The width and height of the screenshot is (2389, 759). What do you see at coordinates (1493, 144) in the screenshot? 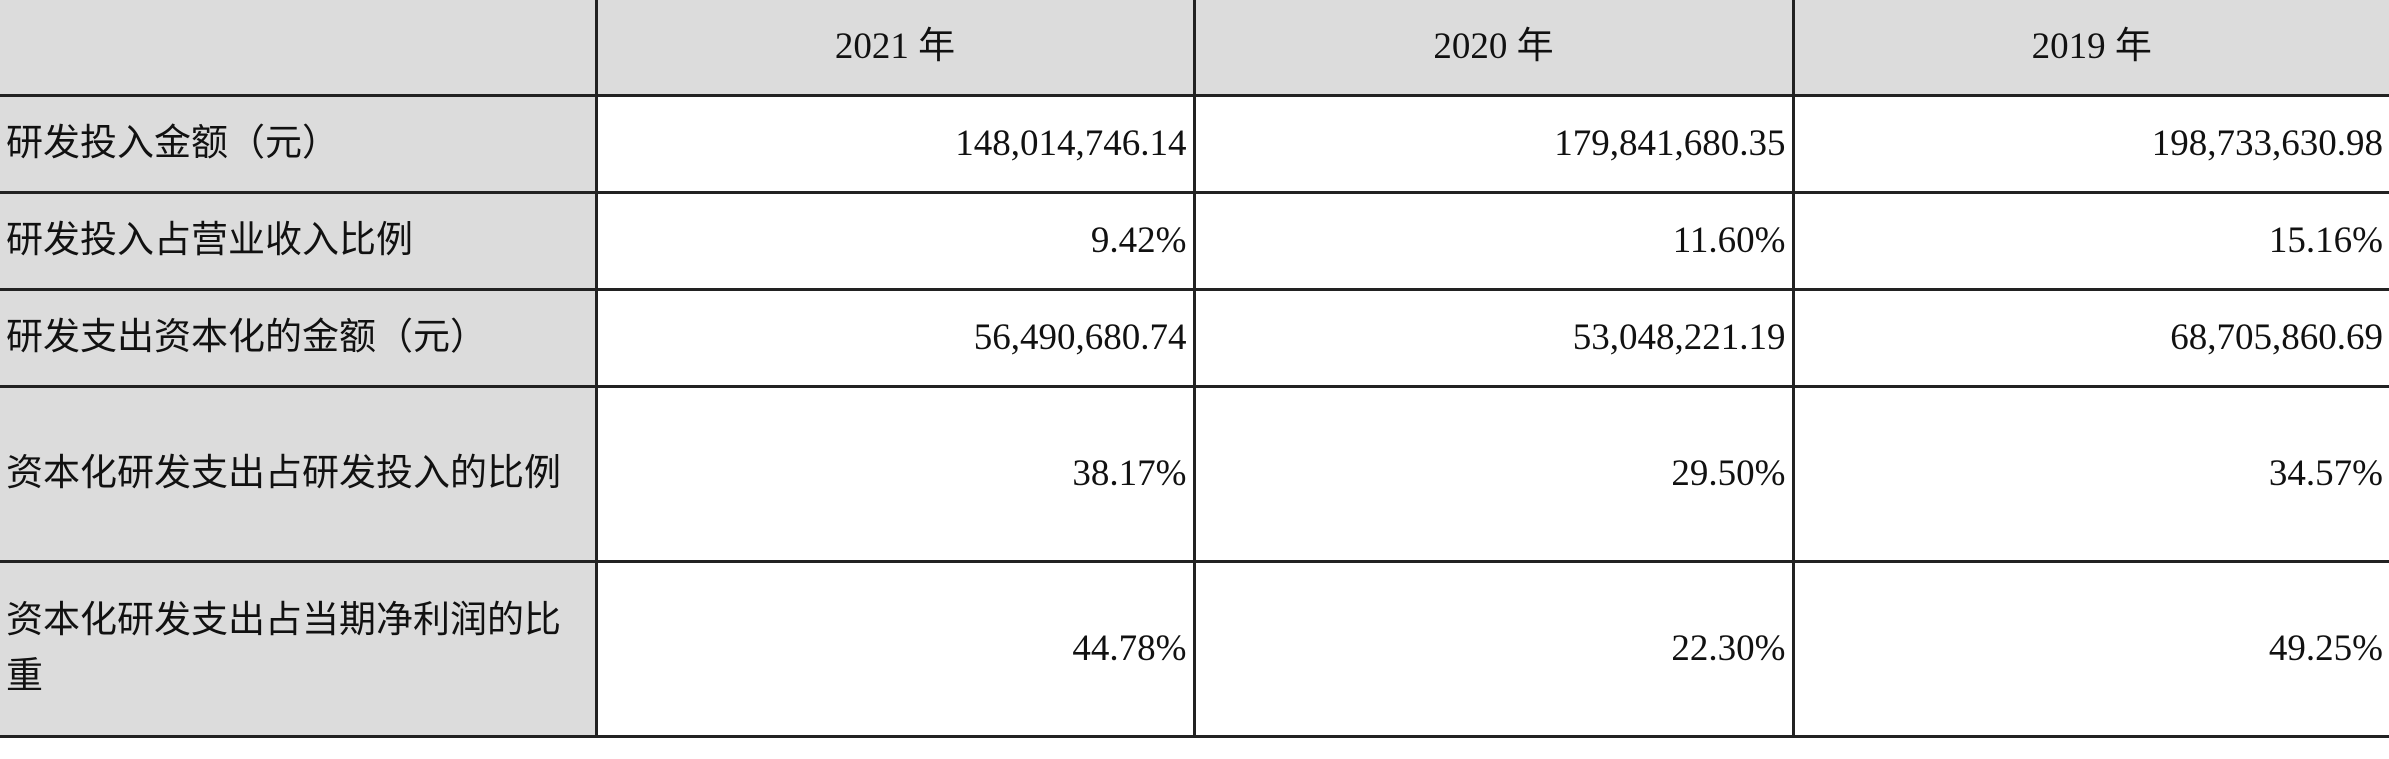
I see `cell-value: 179,841,680.35` at bounding box center [1493, 144].